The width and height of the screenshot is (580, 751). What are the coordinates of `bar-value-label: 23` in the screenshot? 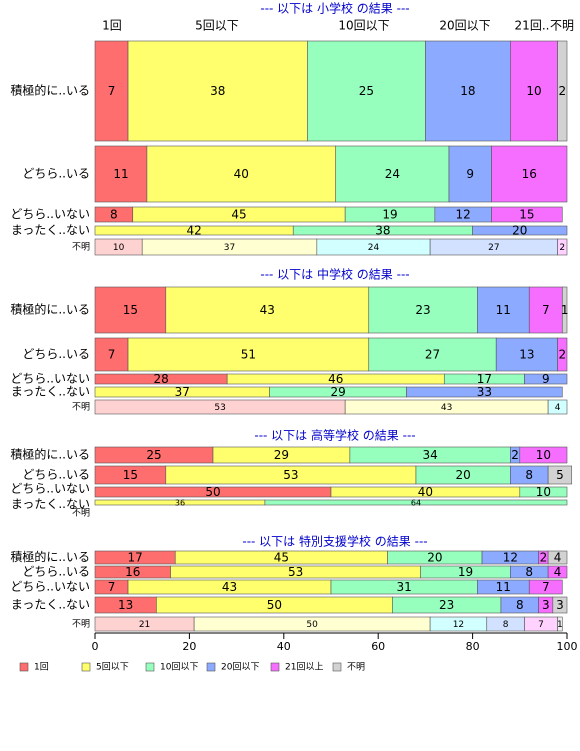 It's located at (446, 605).